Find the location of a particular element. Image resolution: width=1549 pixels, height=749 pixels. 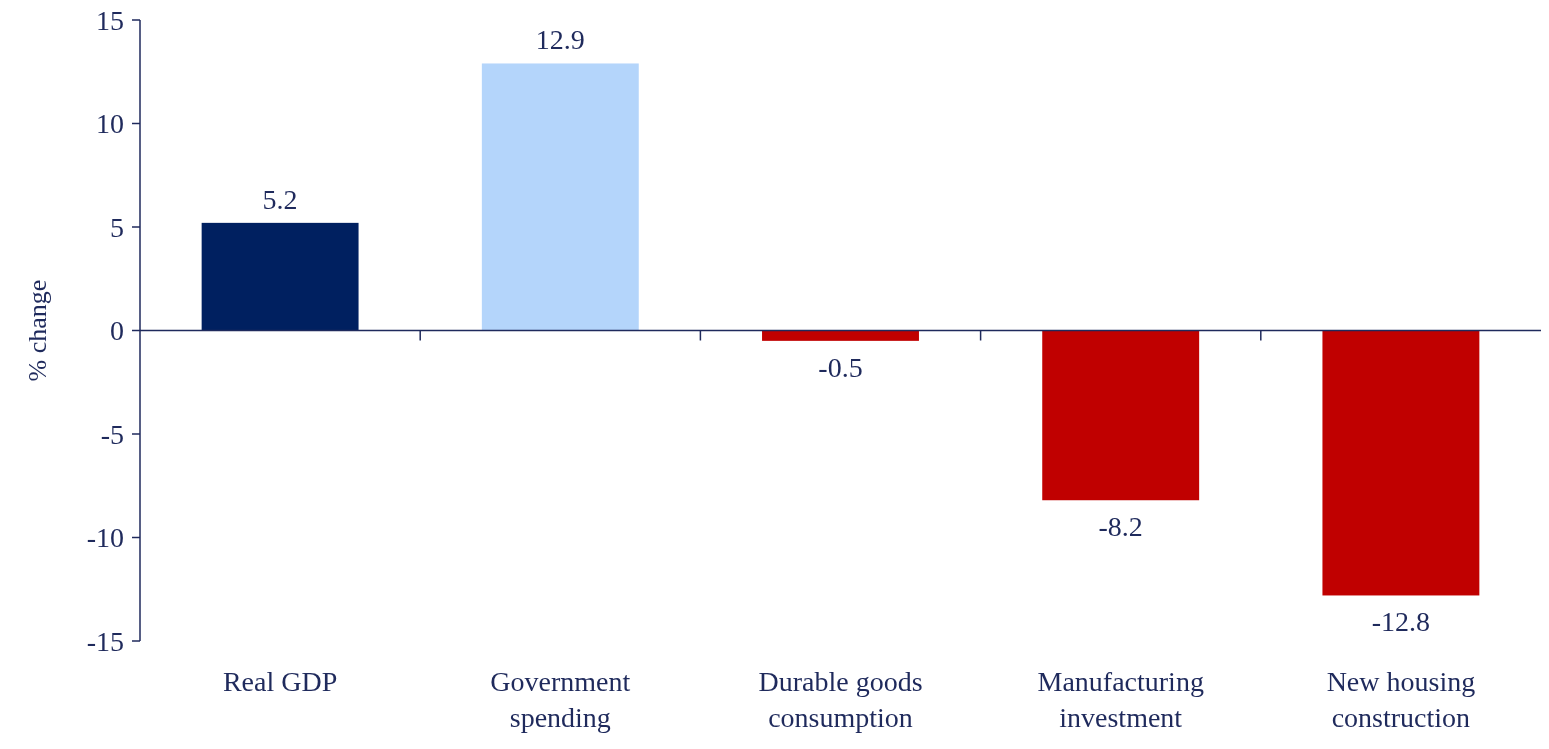

y-tick-label: -5 is located at coordinates (112, 434).